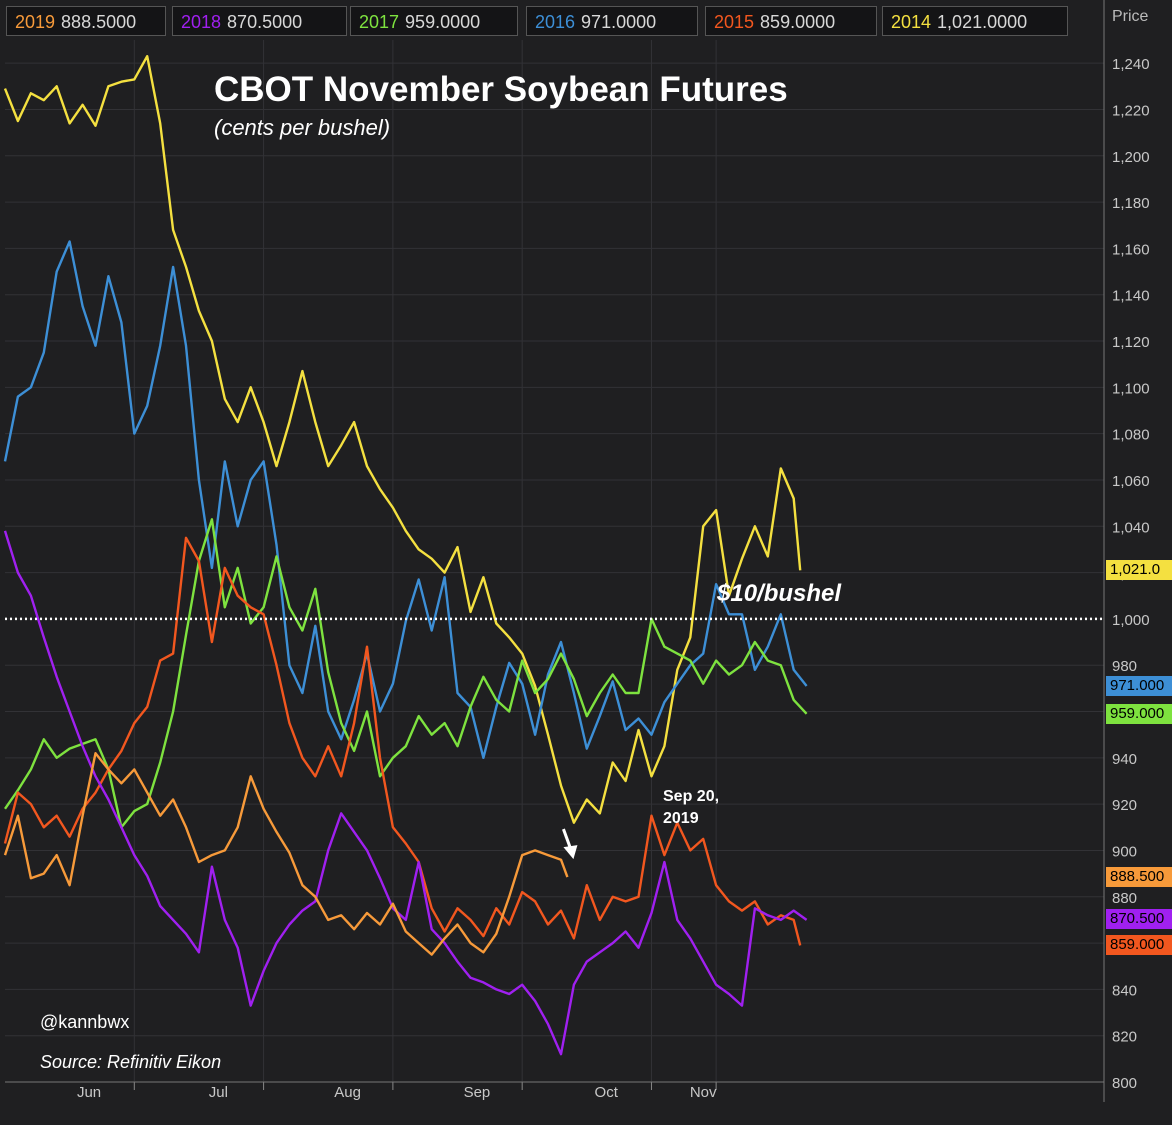  What do you see at coordinates (570, 852) in the screenshot?
I see `annotation-arrow-head` at bounding box center [570, 852].